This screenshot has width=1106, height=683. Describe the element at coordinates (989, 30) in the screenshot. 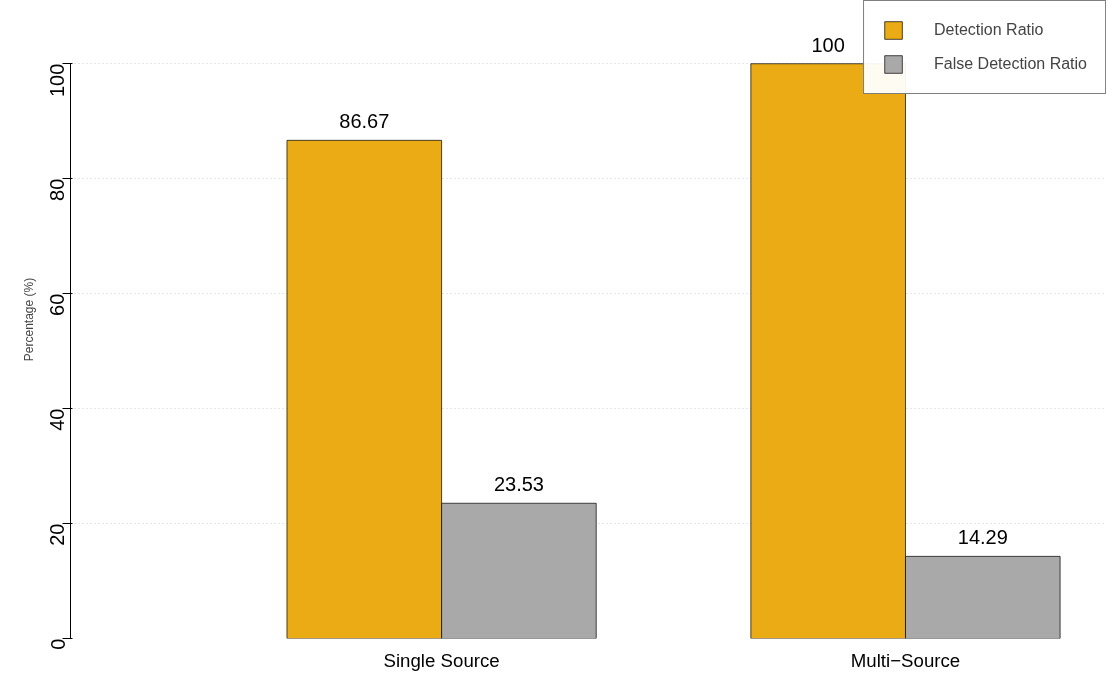

I see `legend-label: Detection Ratio` at that location.